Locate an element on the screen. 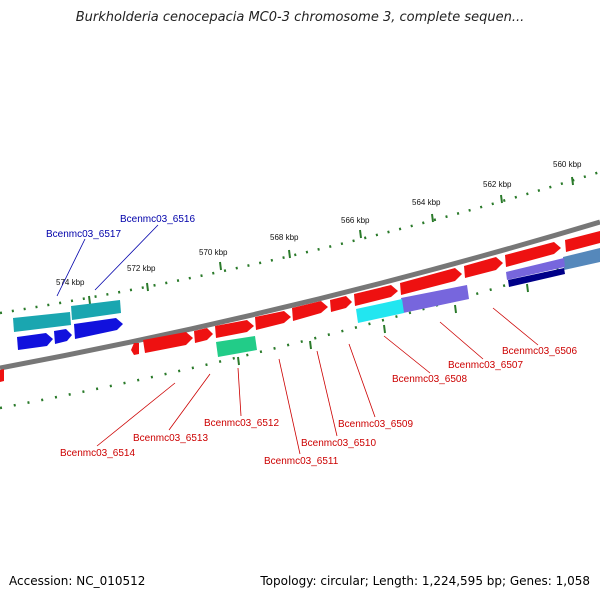  scale-label-562: 562 kbp is located at coordinates (497, 184).